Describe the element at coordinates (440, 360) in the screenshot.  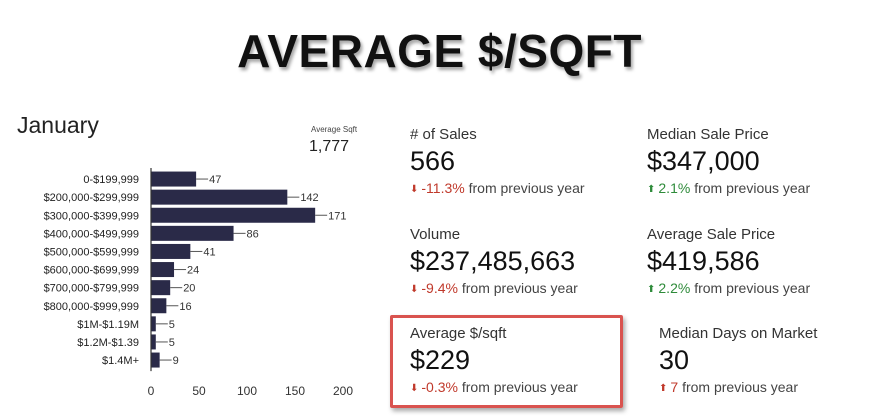
I see `kpi-value: $229` at that location.